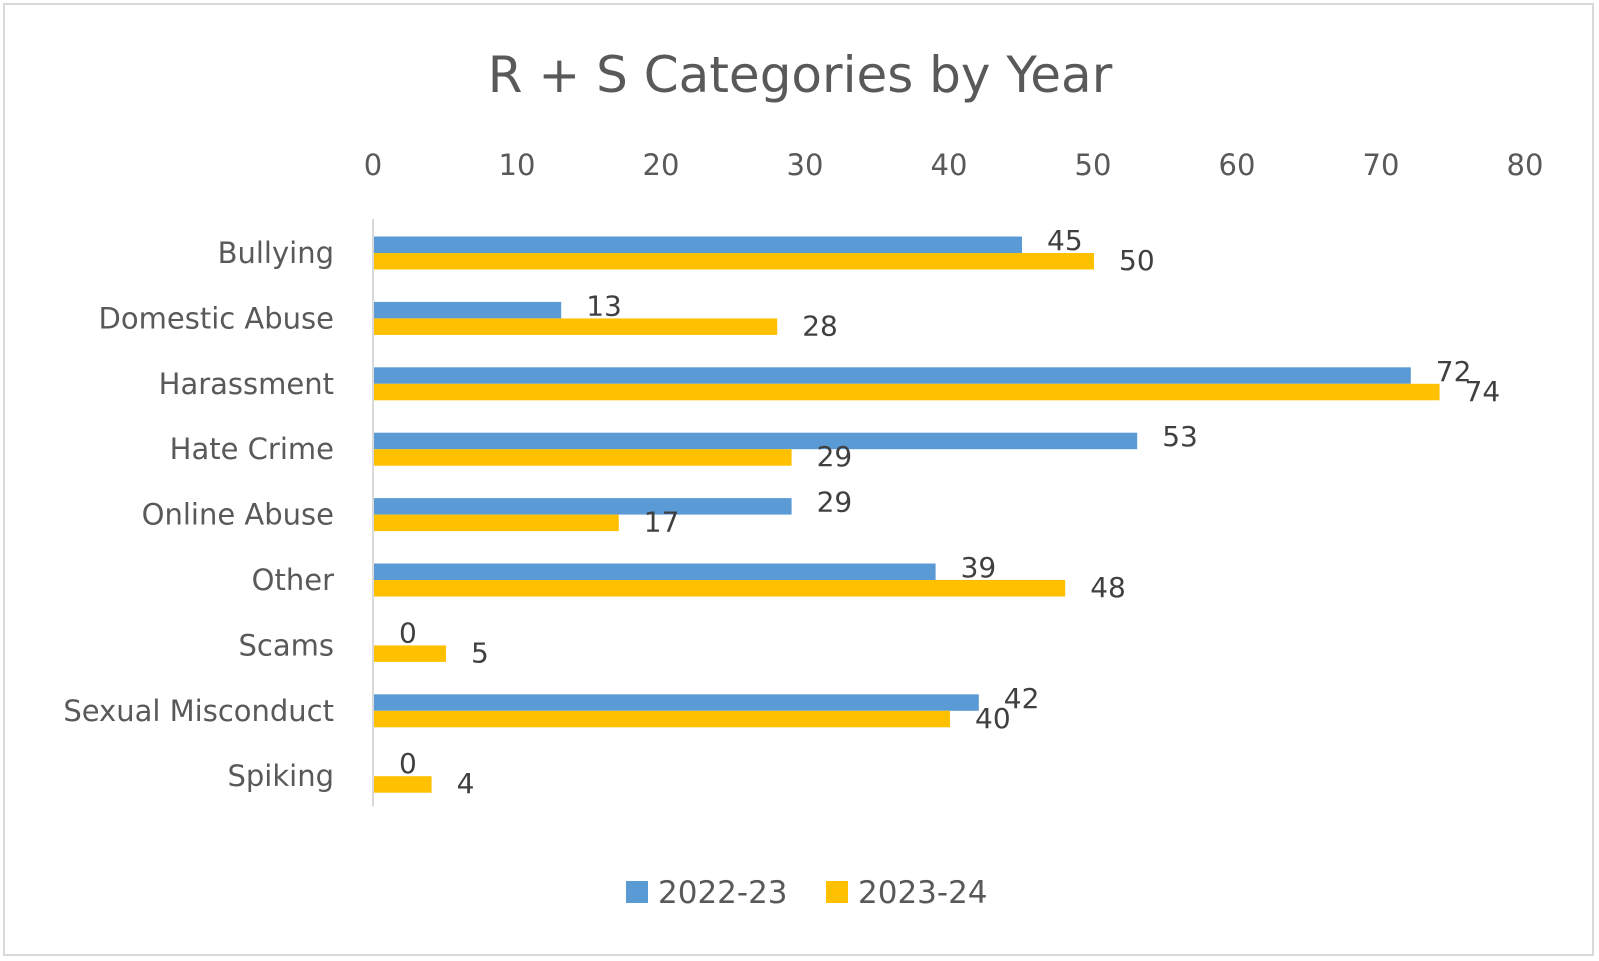 The width and height of the screenshot is (1599, 961). I want to click on x-tick-label: 80, so click(1525, 165).